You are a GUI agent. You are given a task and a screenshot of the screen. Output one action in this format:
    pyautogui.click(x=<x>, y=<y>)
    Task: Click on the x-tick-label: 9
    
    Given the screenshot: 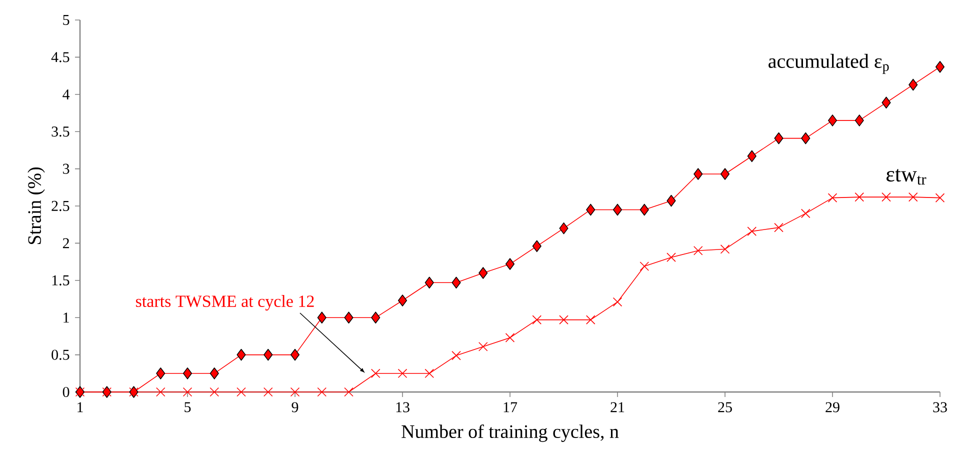 What is the action you would take?
    pyautogui.click(x=295, y=407)
    